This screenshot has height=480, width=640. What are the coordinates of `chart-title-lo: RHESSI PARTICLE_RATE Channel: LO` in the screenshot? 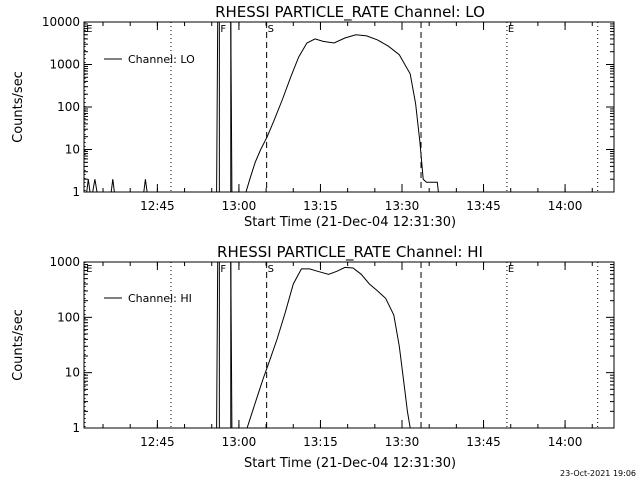 It's located at (350, 12).